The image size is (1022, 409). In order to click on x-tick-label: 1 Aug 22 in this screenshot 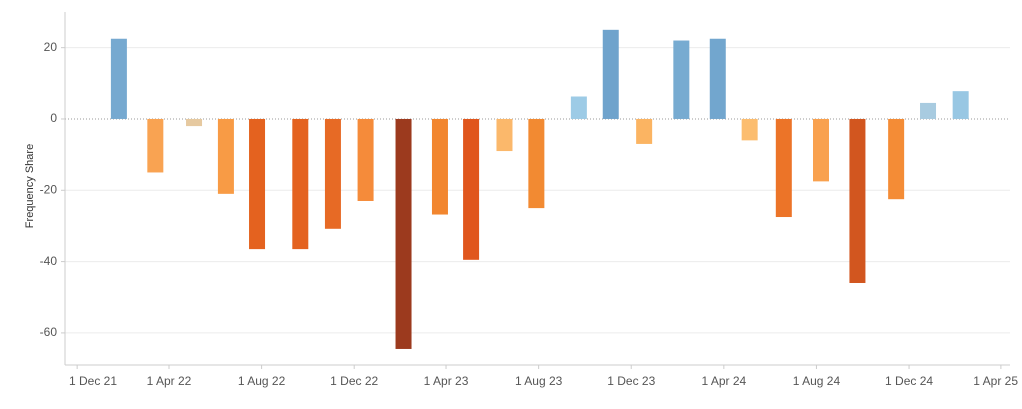, I will do `click(262, 381)`.